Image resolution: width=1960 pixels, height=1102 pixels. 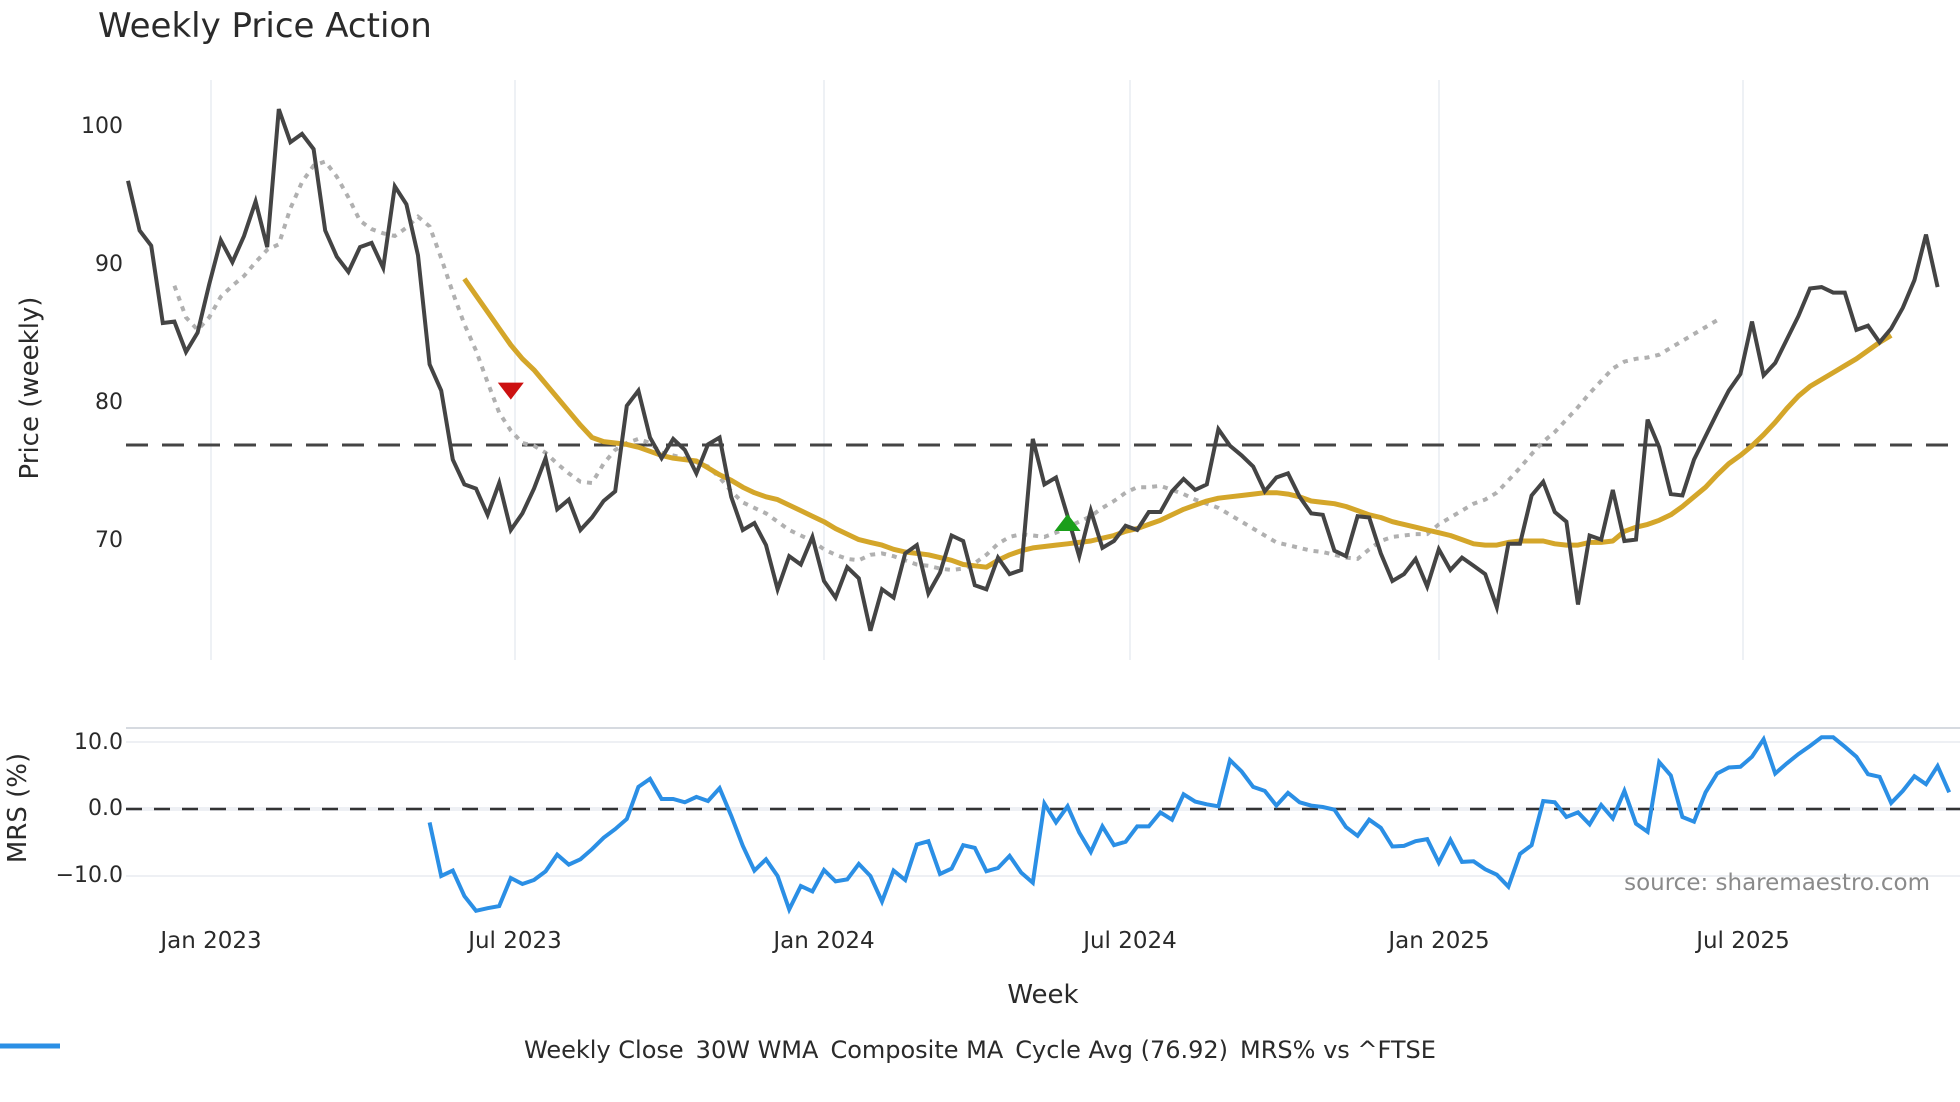 I want to click on legend-item-composite-ma: Composite MA, so click(x=502, y=1050).